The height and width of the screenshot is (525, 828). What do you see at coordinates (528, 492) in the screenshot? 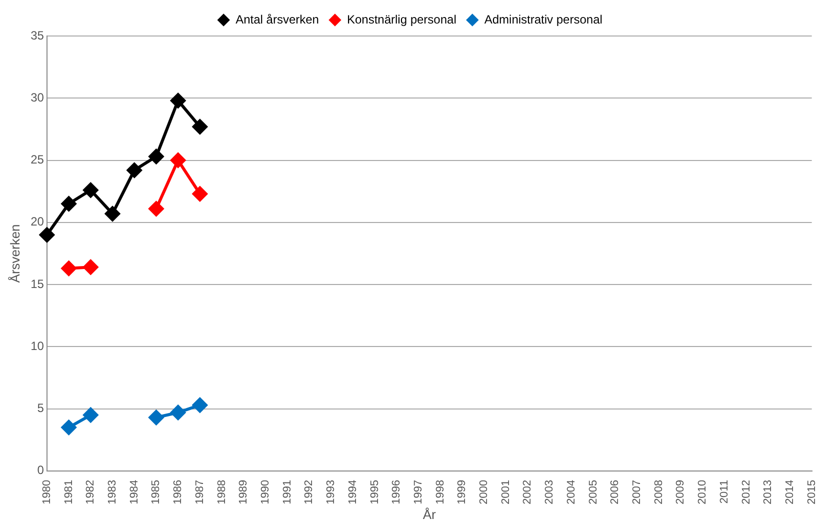
I see `x-tick-label: 2002` at bounding box center [528, 492].